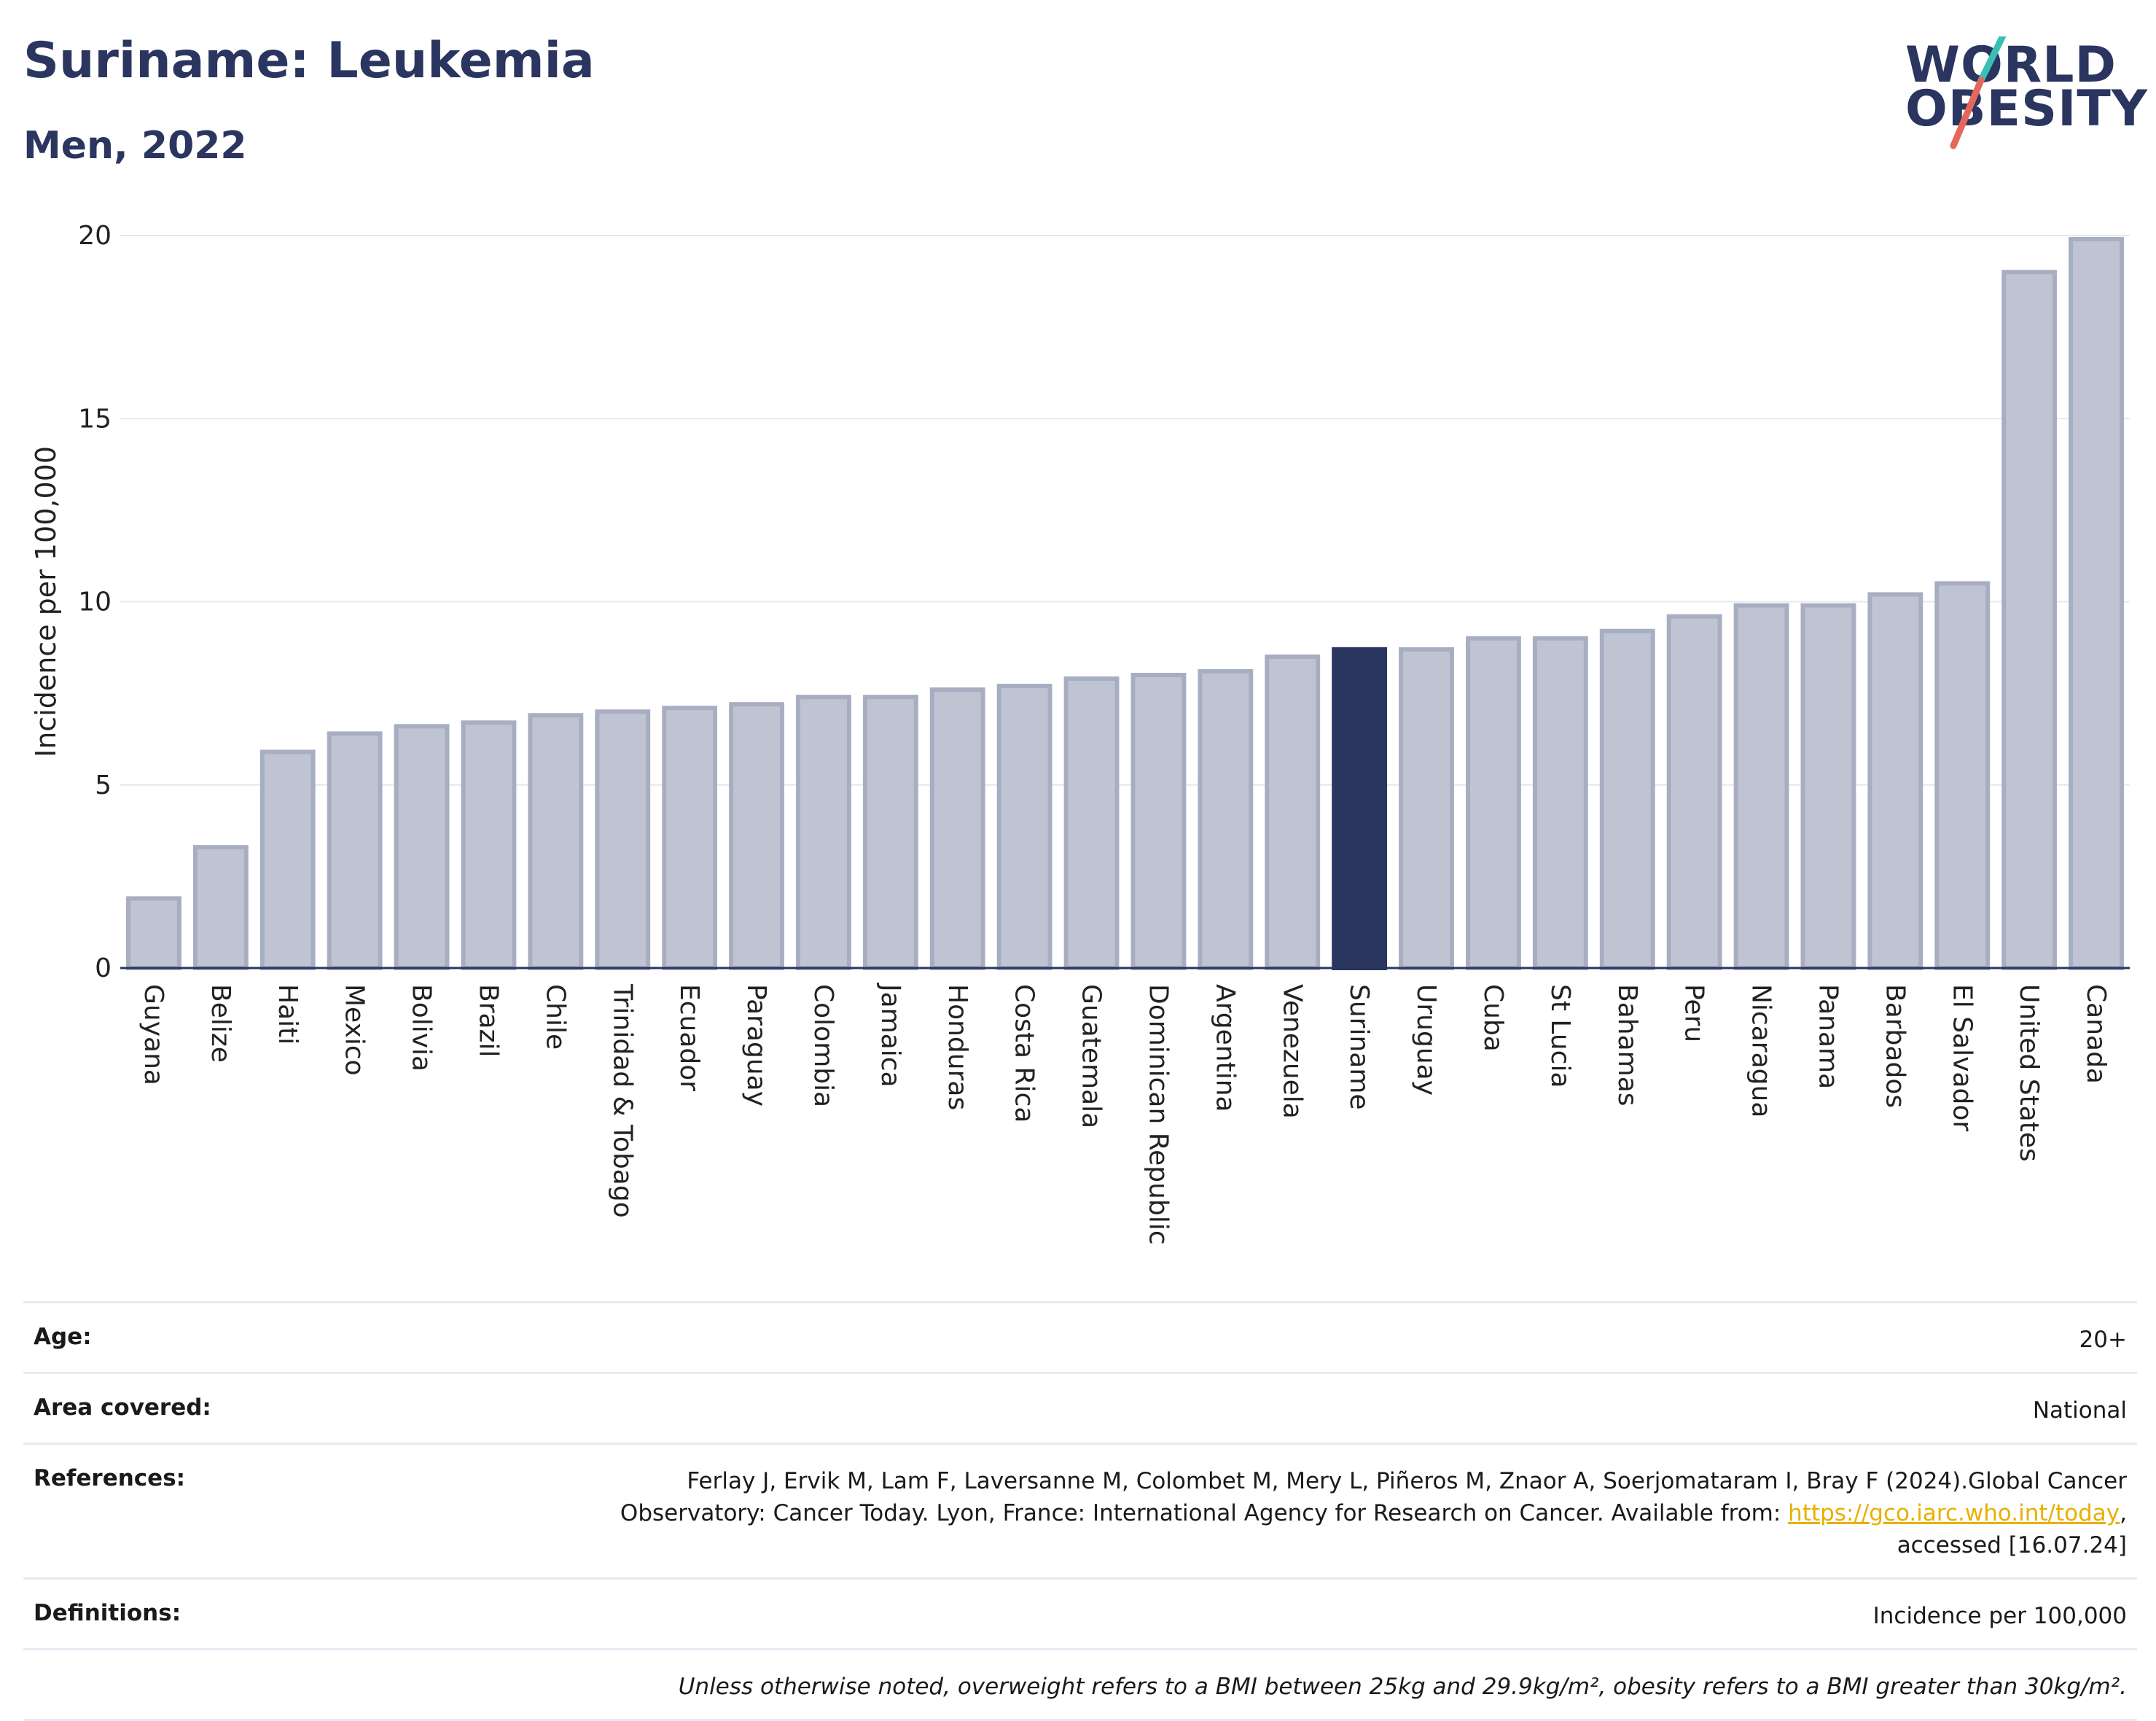  What do you see at coordinates (110, 1478) in the screenshot?
I see `references-label: References:` at bounding box center [110, 1478].